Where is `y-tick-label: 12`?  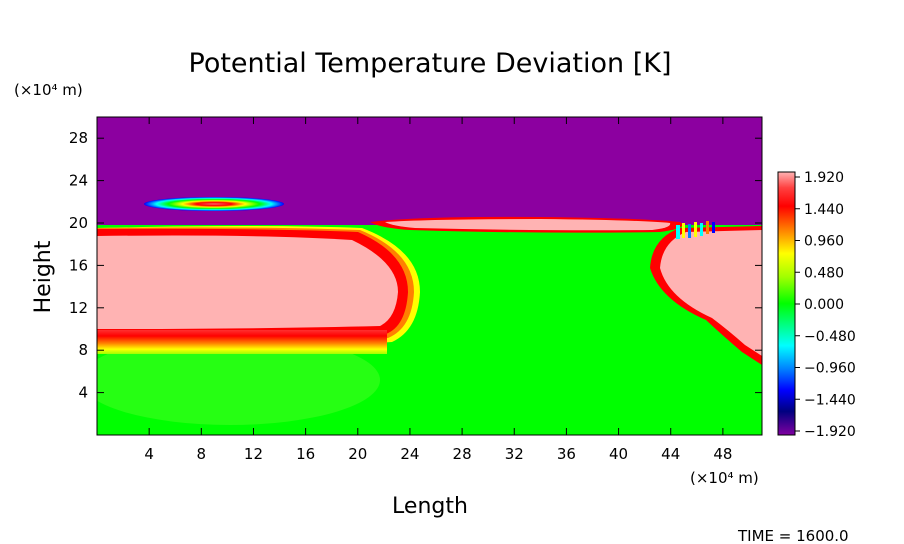 y-tick-label: 12 is located at coordinates (78, 308).